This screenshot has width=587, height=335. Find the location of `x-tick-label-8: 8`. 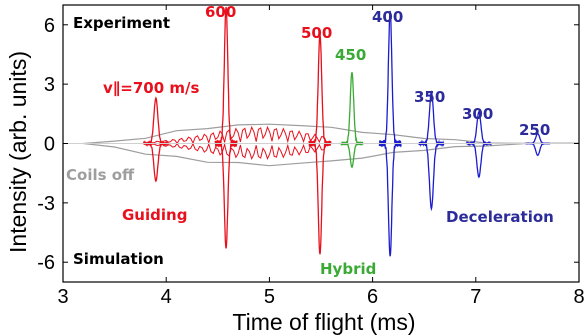

x-tick-label-8: 8 is located at coordinates (578, 297).